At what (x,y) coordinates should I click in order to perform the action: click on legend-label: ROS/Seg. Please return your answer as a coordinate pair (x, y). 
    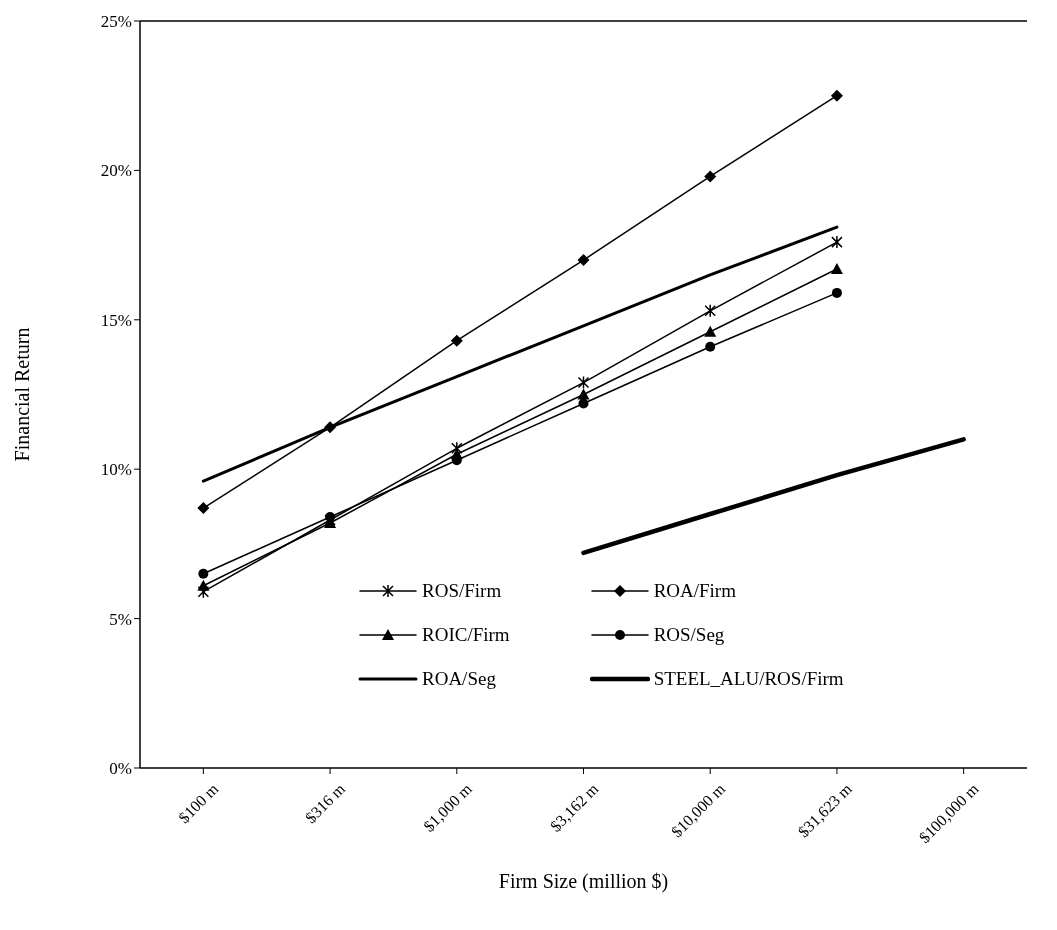
    Looking at the image, I should click on (689, 635).